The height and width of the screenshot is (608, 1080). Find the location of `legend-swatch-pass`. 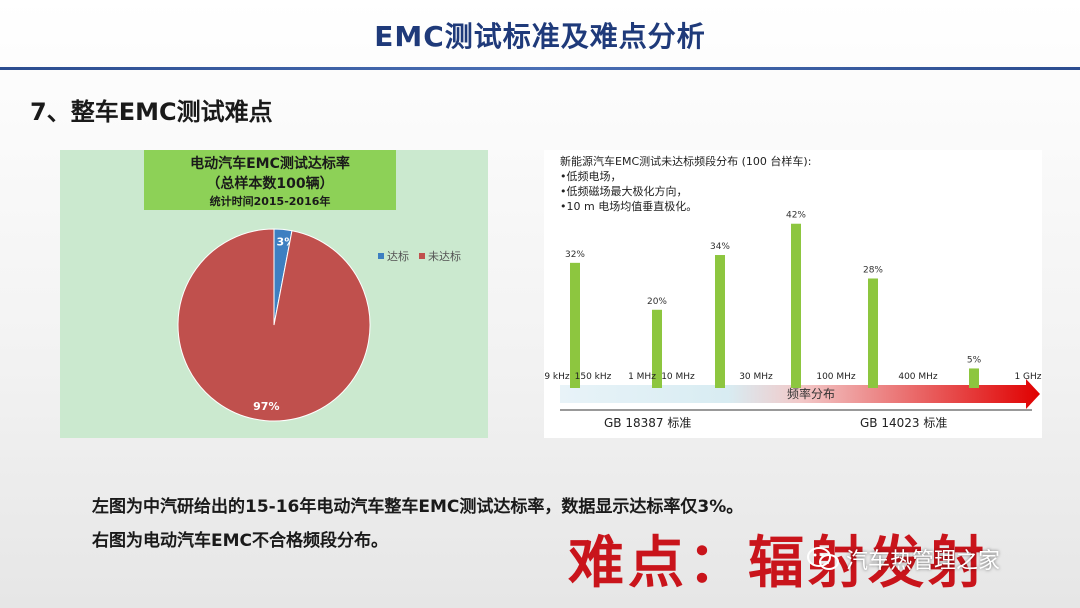

legend-swatch-pass is located at coordinates (381, 256).